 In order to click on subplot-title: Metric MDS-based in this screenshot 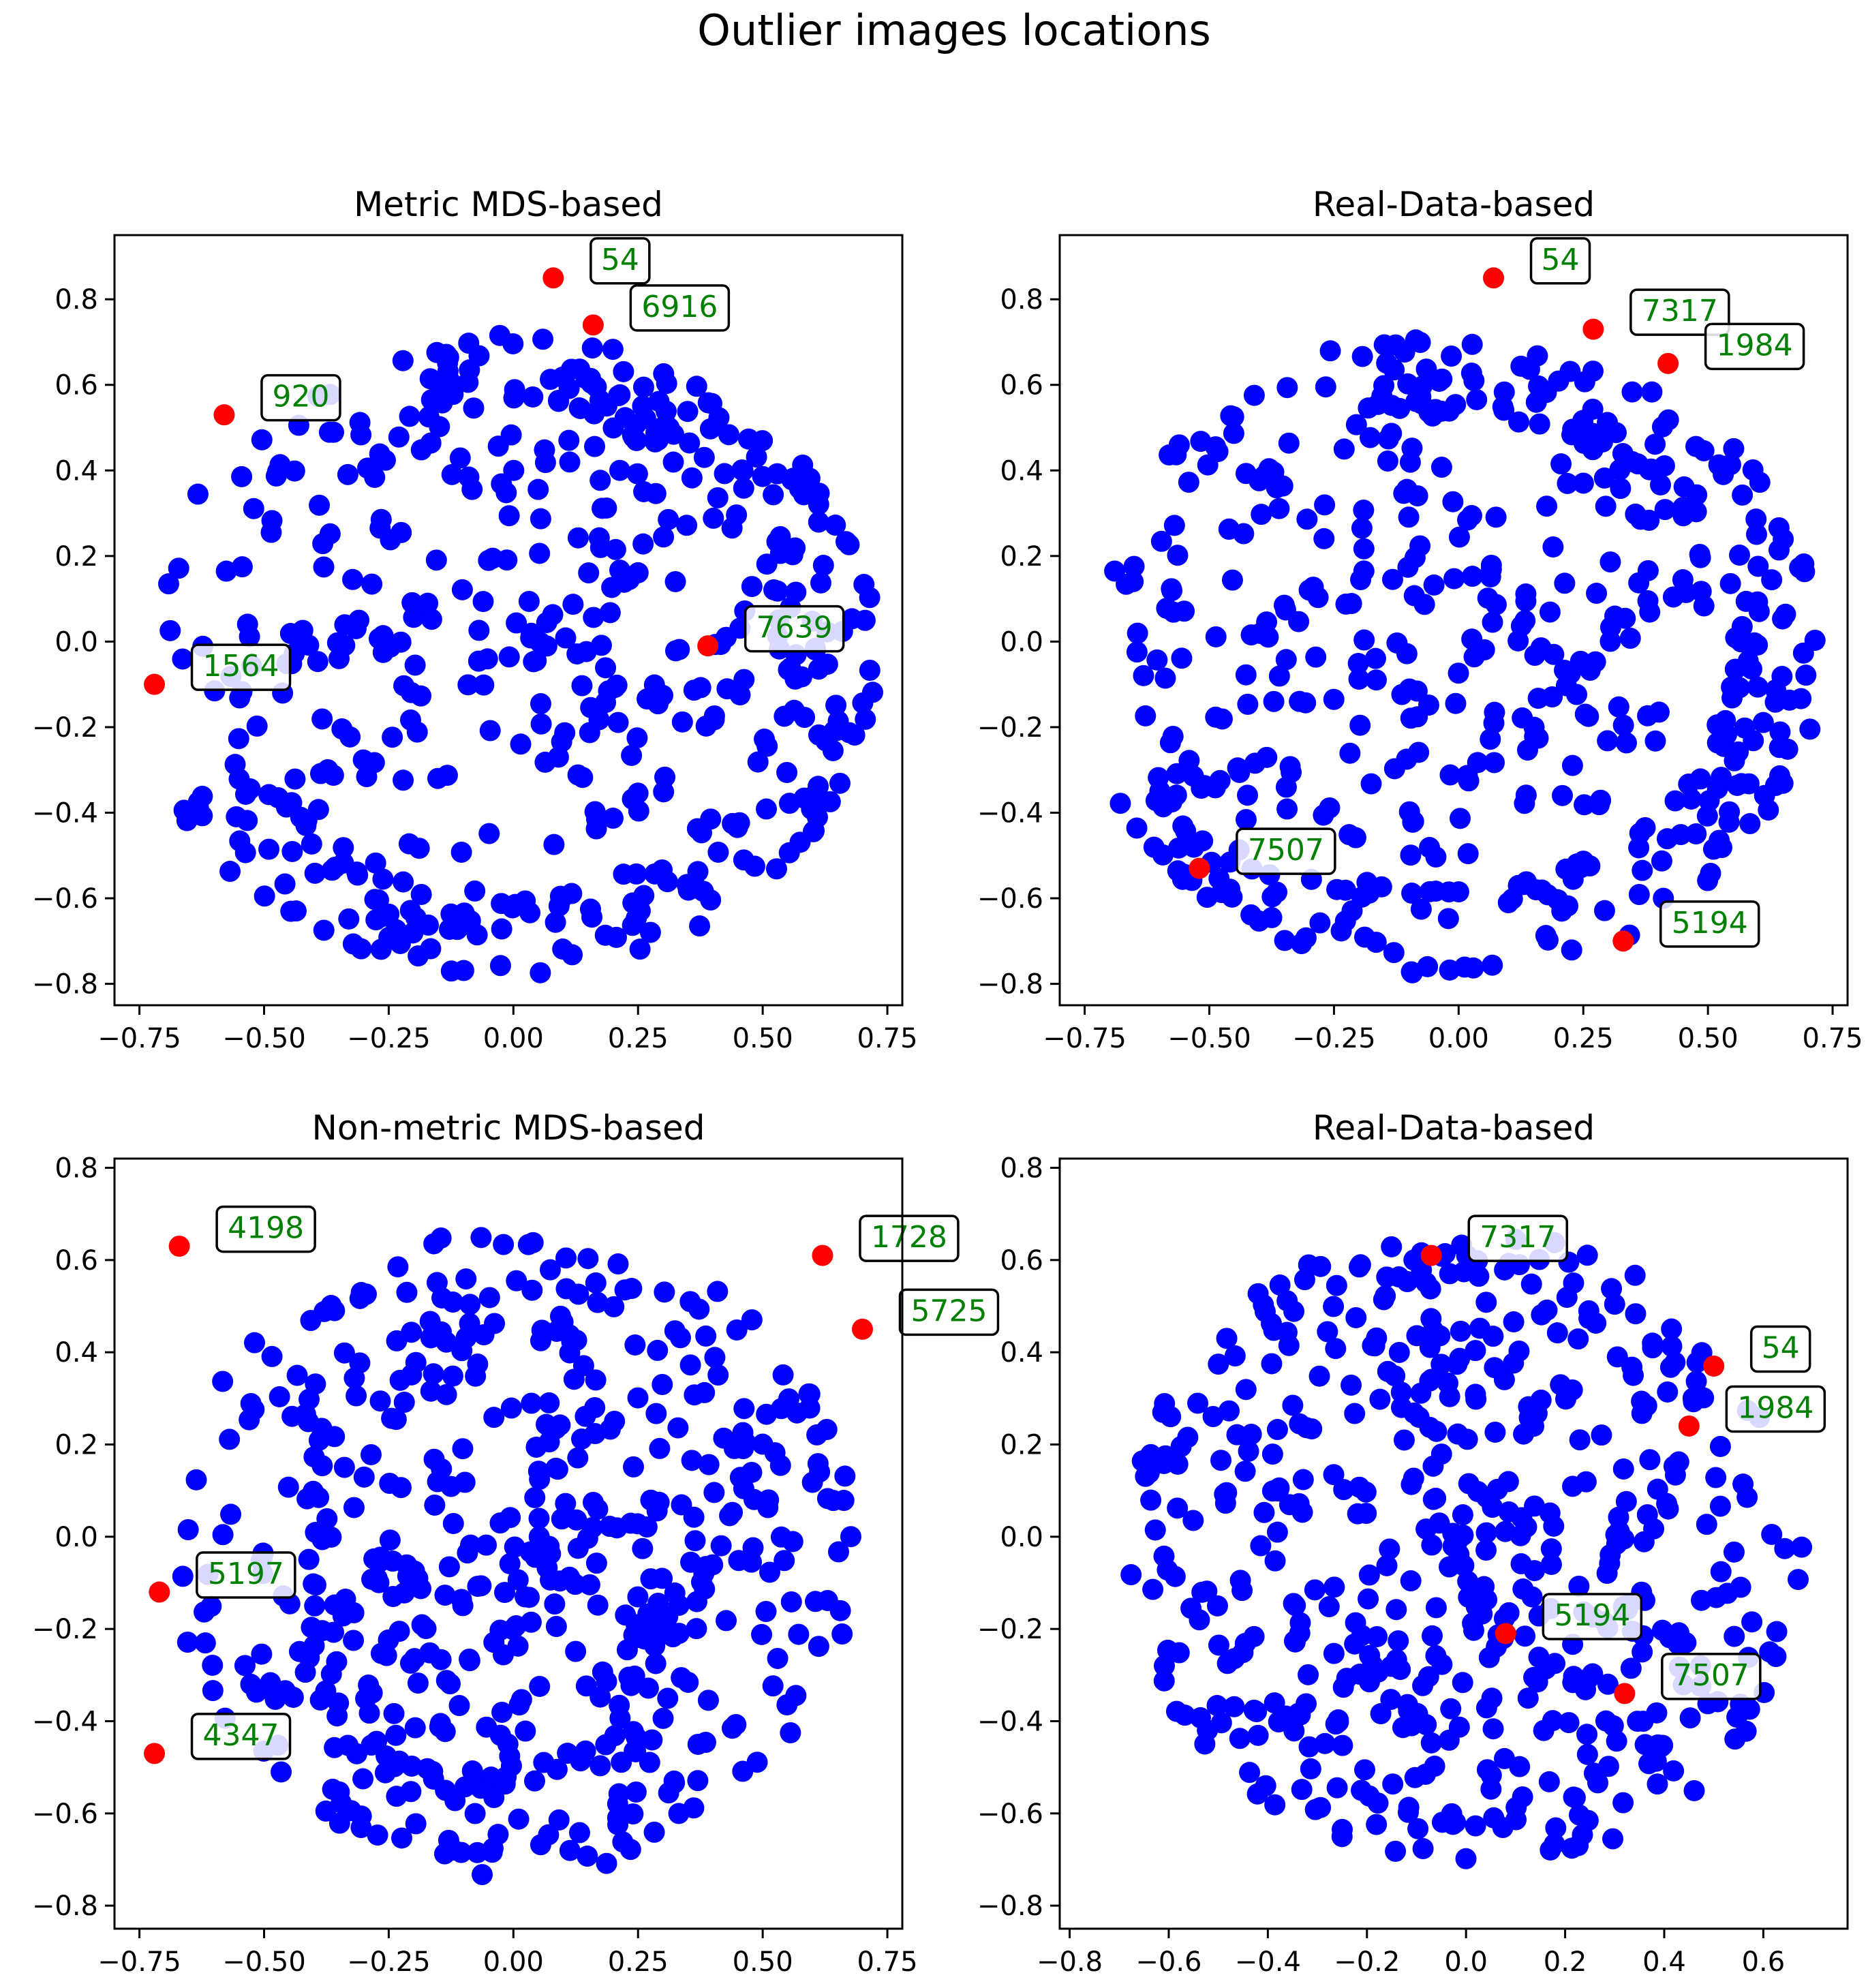, I will do `click(509, 204)`.